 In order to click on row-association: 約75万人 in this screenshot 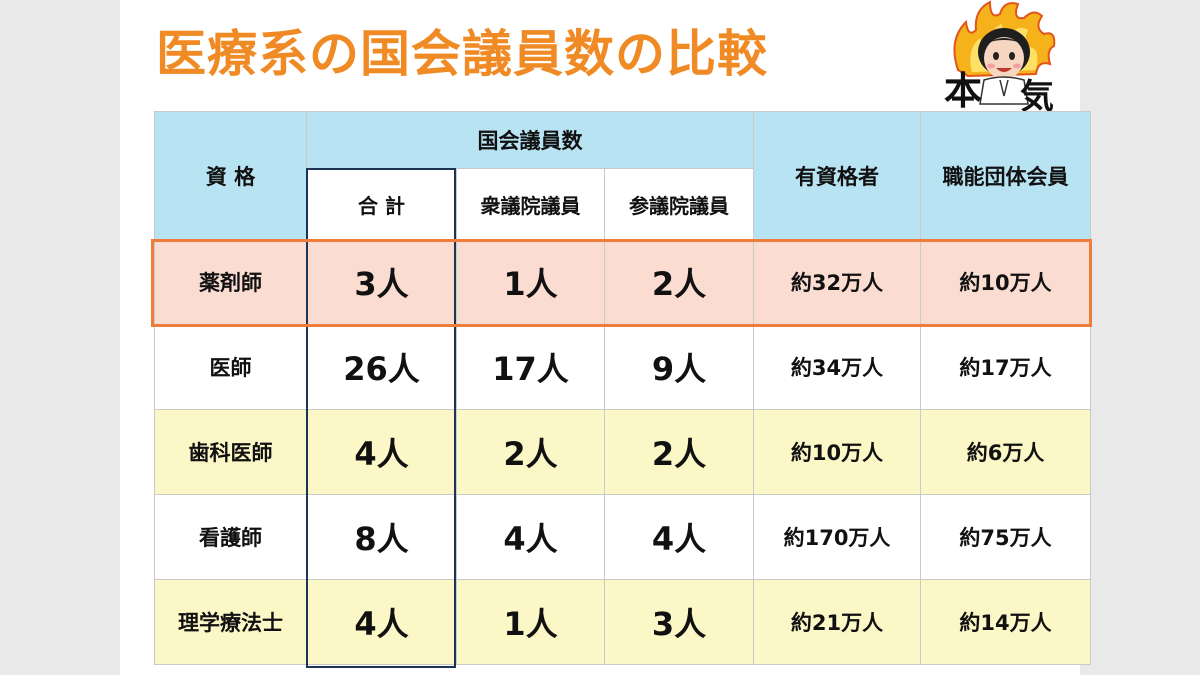, I will do `click(1006, 537)`.